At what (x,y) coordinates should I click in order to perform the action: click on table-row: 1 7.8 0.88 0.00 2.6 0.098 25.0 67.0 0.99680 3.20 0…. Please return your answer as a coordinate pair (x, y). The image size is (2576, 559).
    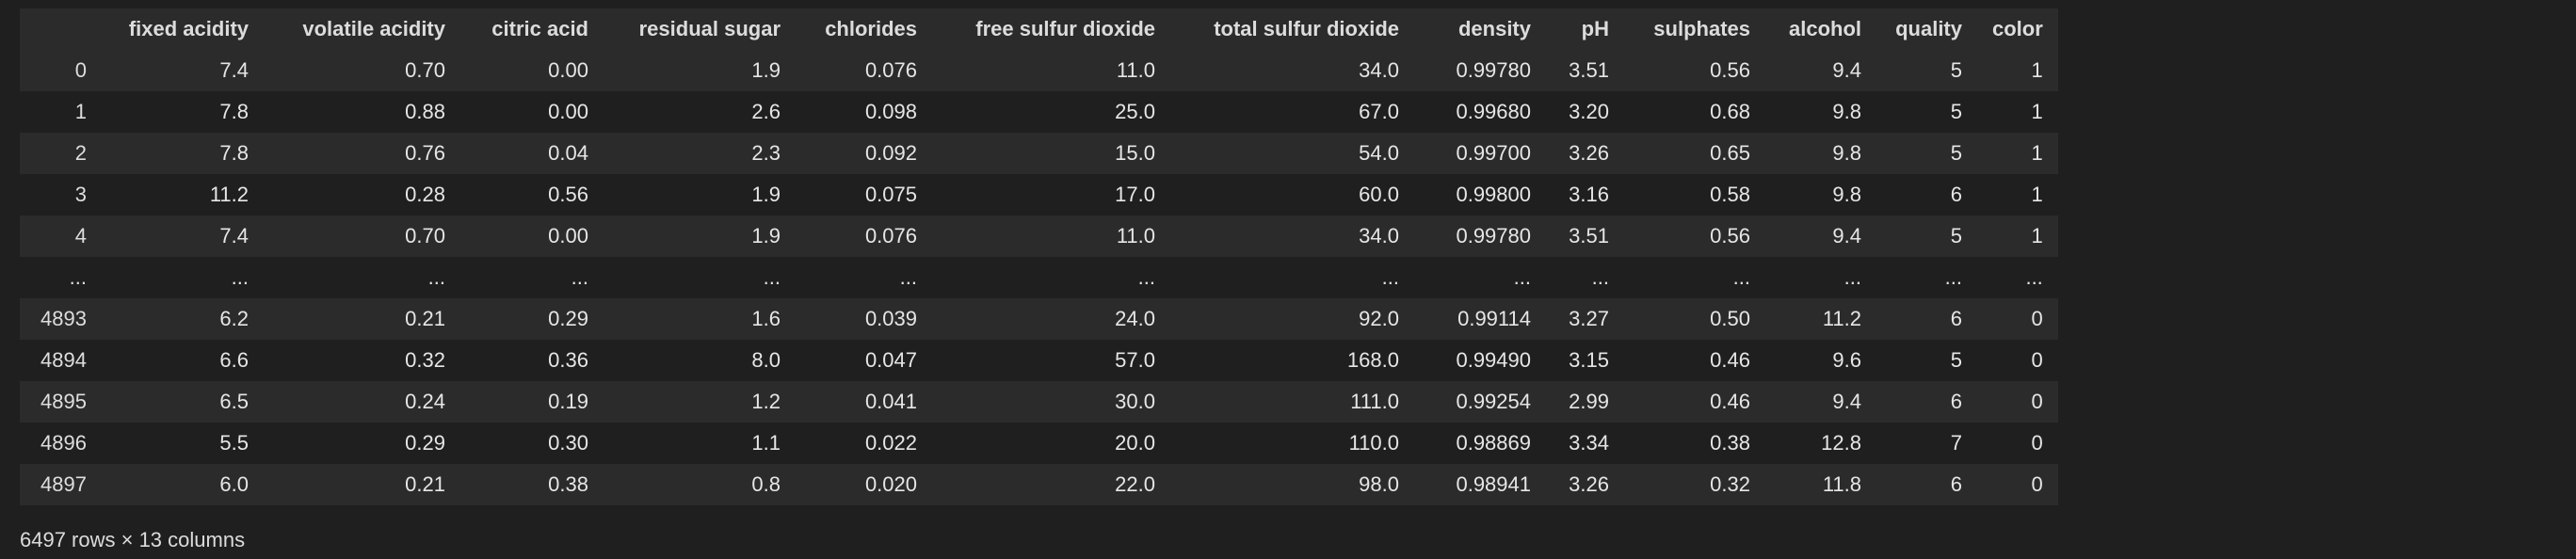
    Looking at the image, I should click on (1039, 112).